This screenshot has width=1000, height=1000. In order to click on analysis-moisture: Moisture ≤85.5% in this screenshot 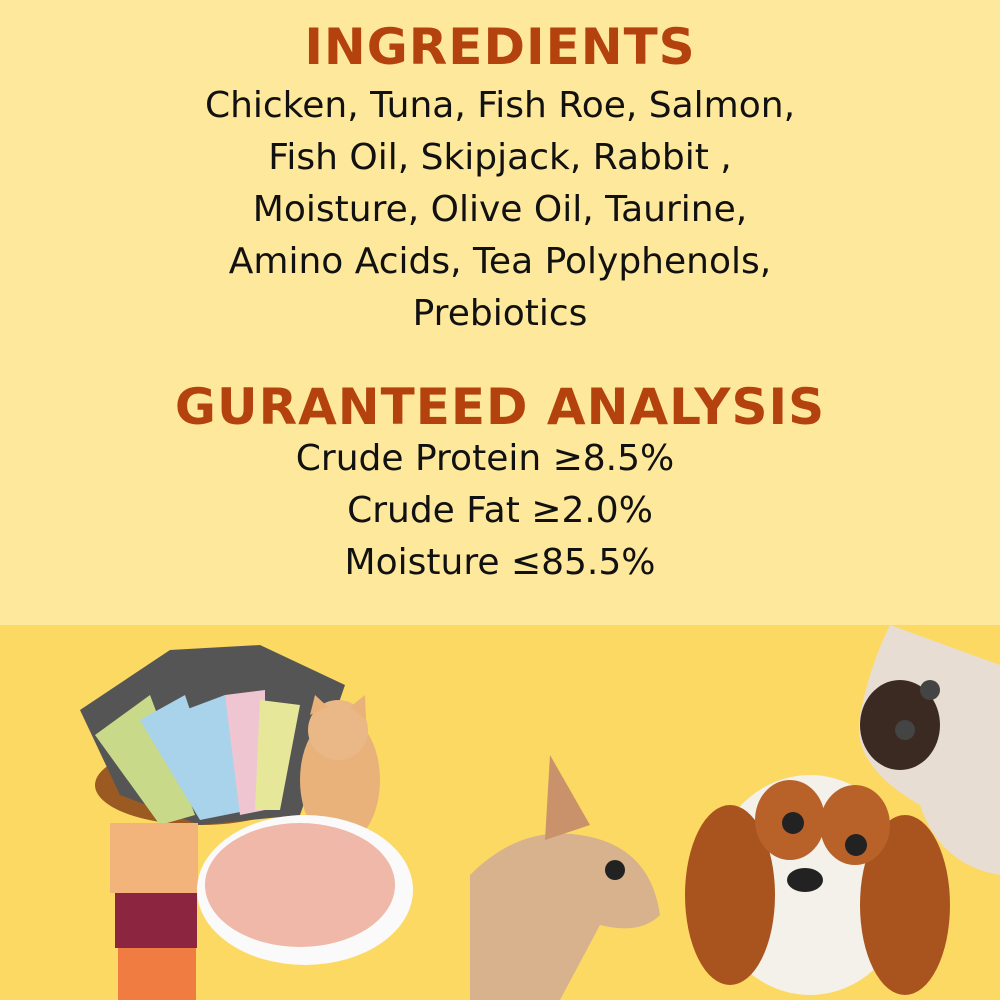, I will do `click(500, 562)`.